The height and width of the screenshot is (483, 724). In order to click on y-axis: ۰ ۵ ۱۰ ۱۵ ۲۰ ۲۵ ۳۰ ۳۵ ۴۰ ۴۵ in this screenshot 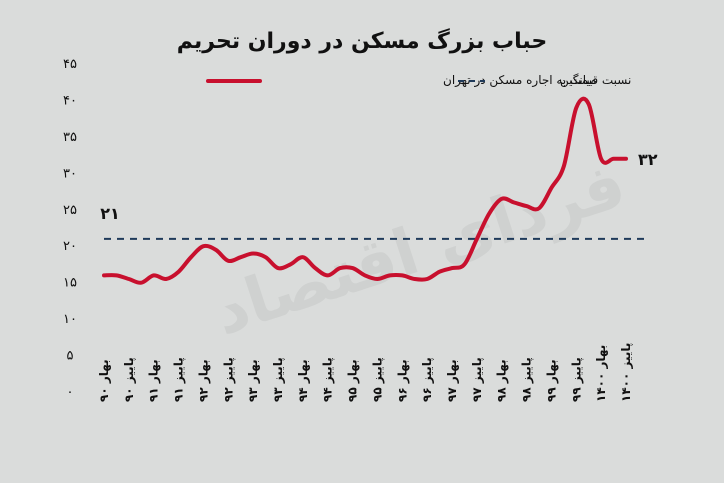, I will do `click(70, 228)`.